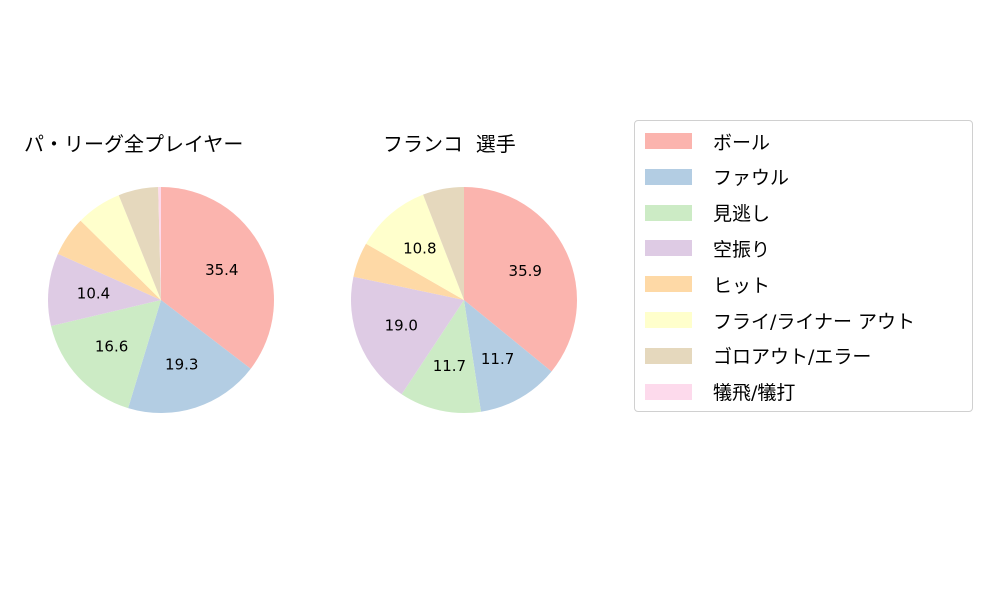 The image size is (1000, 600). Describe the element at coordinates (93, 294) in the screenshot. I see `slice-value-label: 10.4` at that location.